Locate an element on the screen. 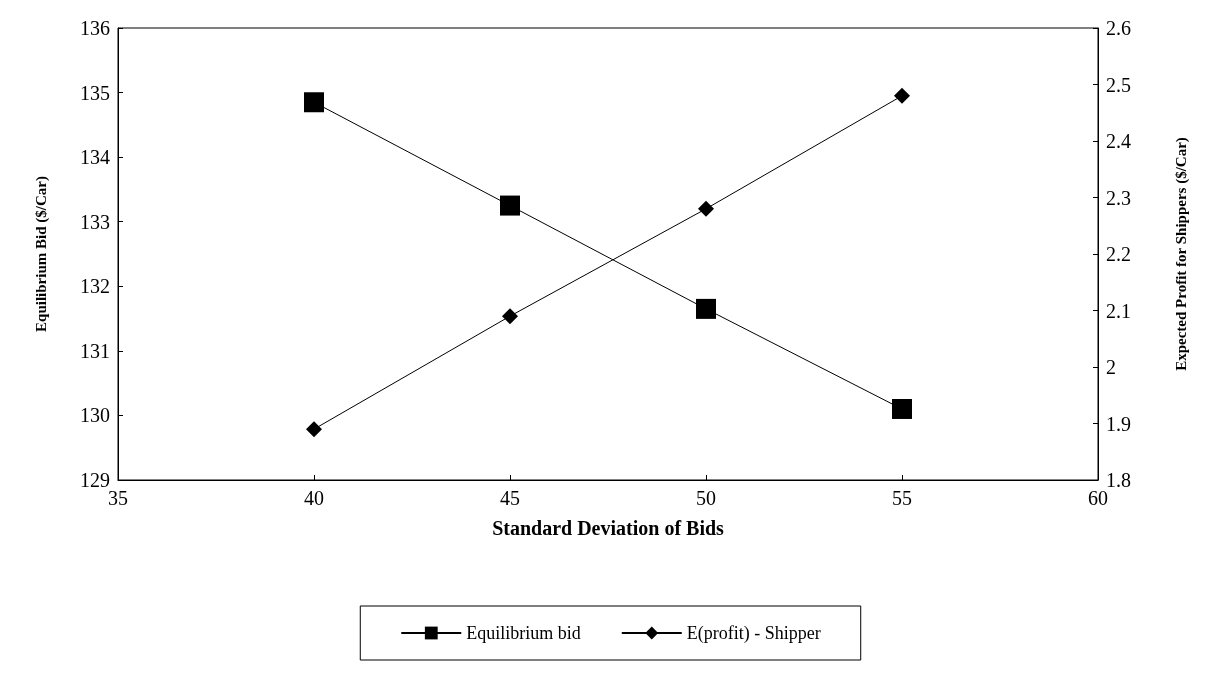 This screenshot has width=1225, height=679. y2-tick-label: 1.8 is located at coordinates (1118, 480).